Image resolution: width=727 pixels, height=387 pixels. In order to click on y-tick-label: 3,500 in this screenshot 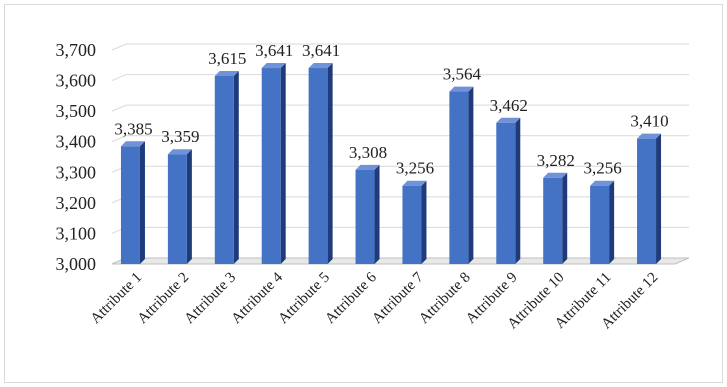, I will do `click(76, 111)`.